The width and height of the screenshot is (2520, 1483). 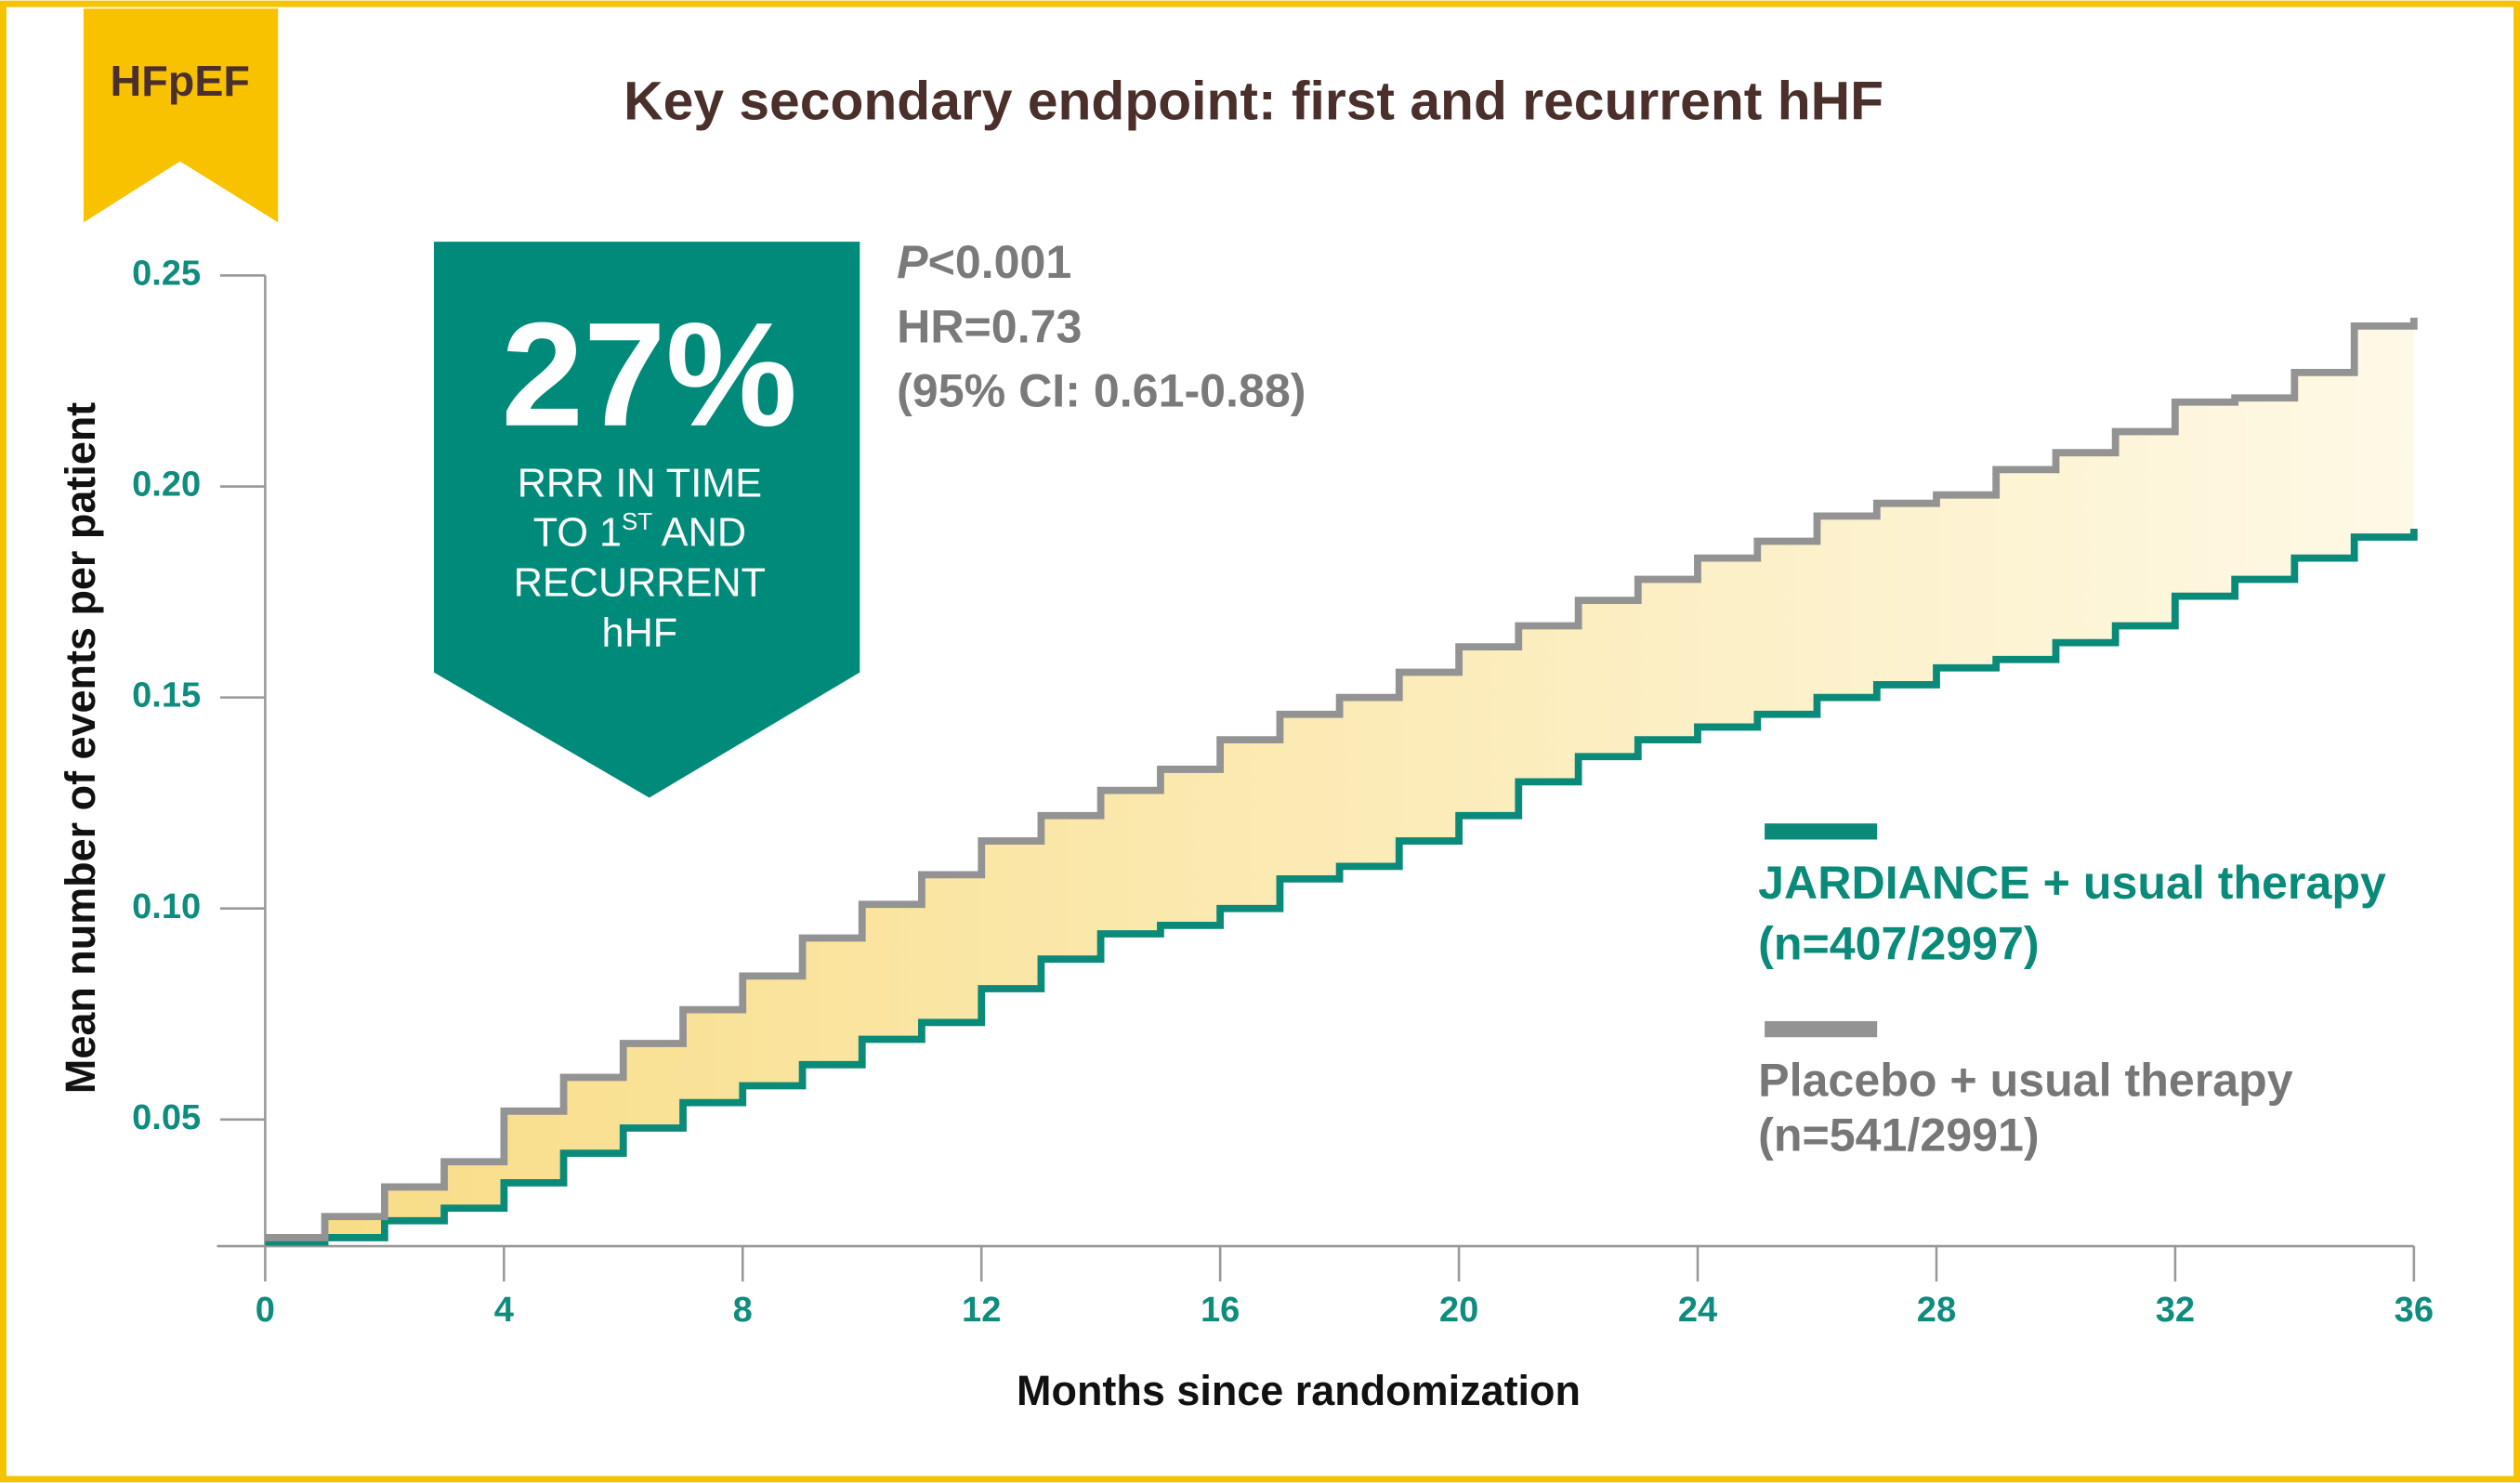 What do you see at coordinates (743, 1310) in the screenshot?
I see `x-tick-label: 8` at bounding box center [743, 1310].